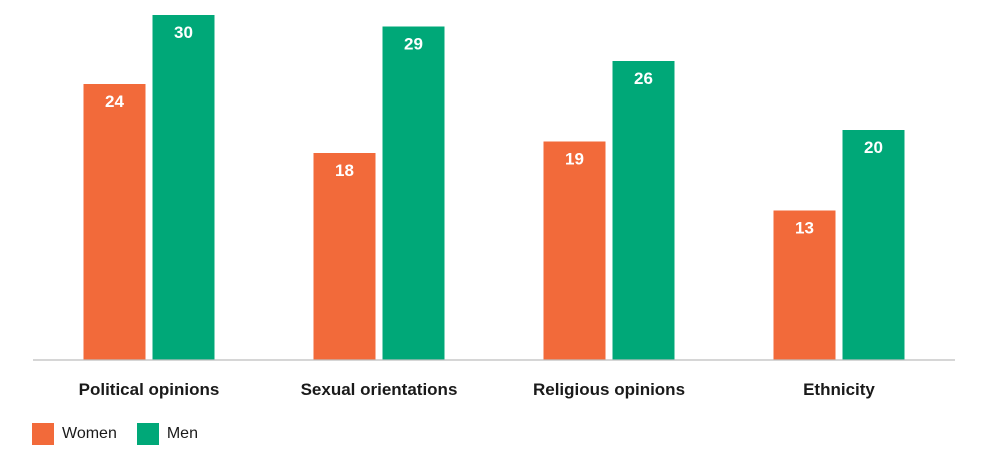  I want to click on category-label-political-opinions: Political opinions, so click(149, 389).